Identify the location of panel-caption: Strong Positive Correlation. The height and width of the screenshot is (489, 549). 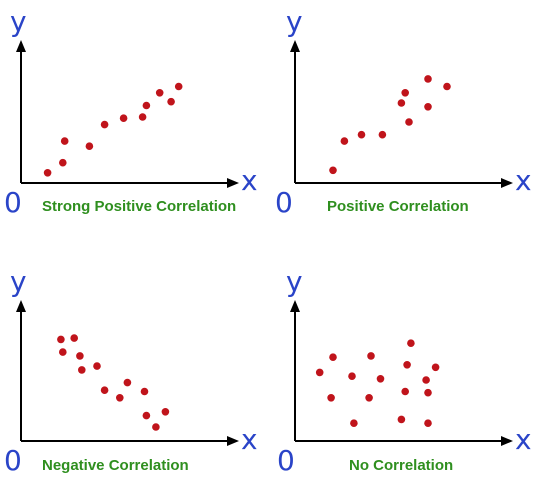
(139, 206).